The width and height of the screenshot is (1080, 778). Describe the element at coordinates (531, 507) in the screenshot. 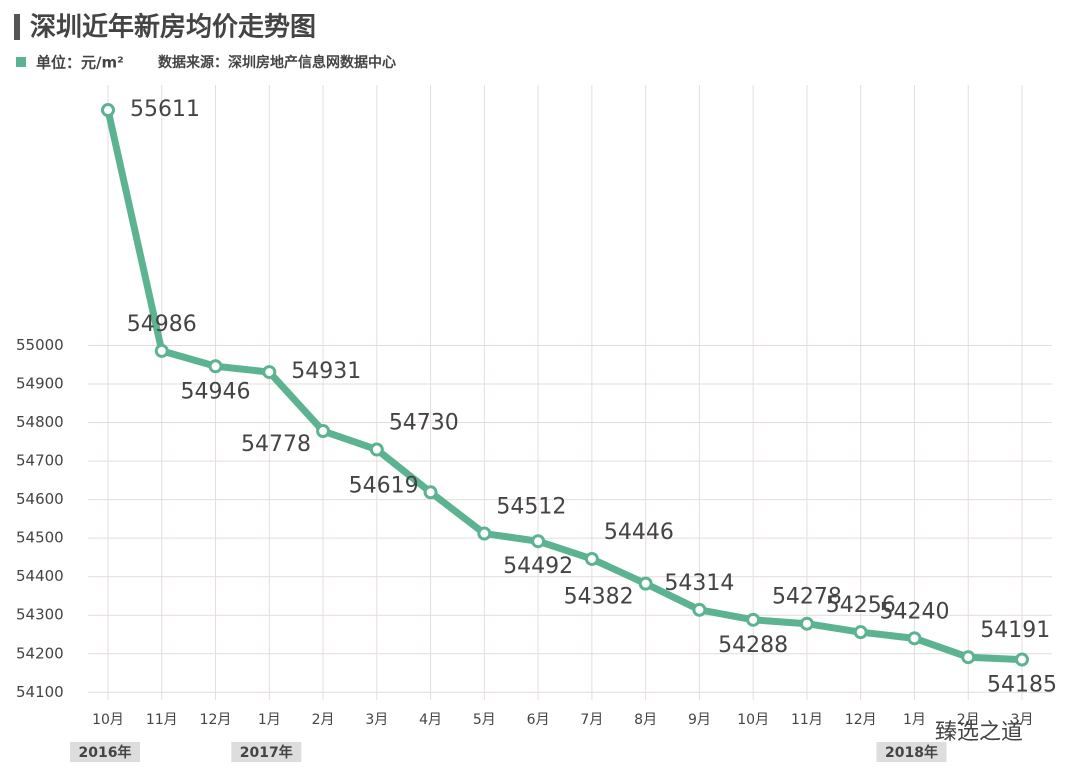

I see `data-label: 54512` at that location.